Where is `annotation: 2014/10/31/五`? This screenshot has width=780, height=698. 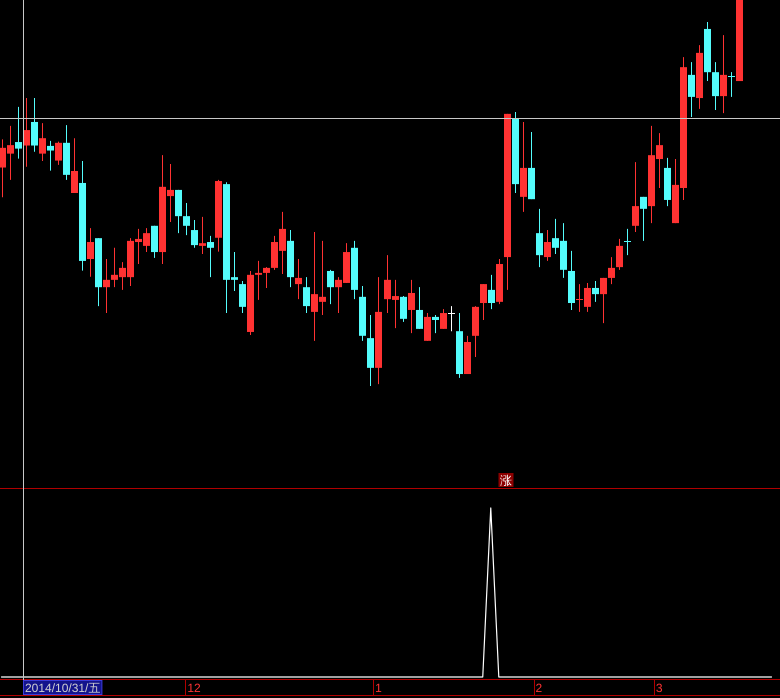
annotation: 2014/10/31/五 is located at coordinates (62, 687).